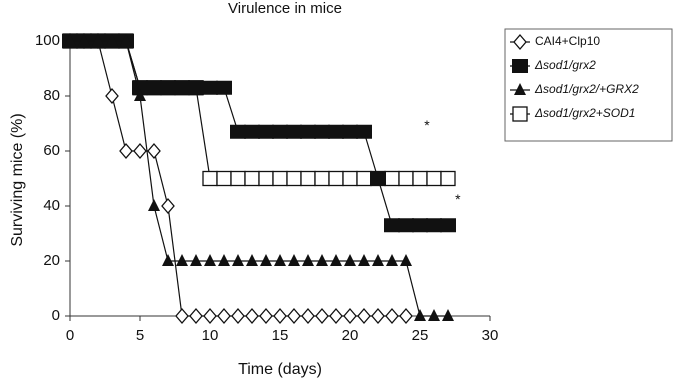 Image resolution: width=680 pixels, height=378 pixels. Describe the element at coordinates (588, 85) in the screenshot. I see `legend-box` at that location.